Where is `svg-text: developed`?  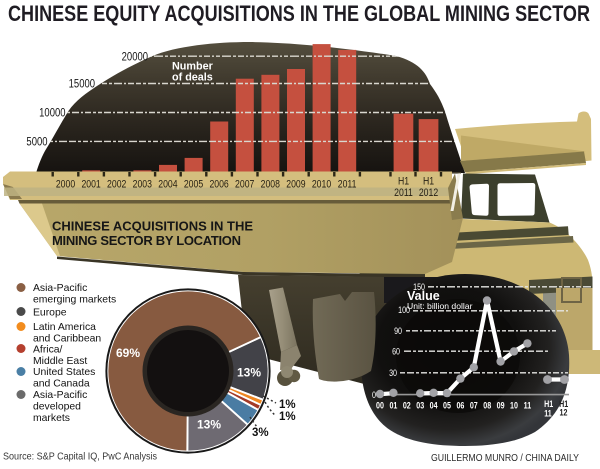 svg-text: developed is located at coordinates (57, 407).